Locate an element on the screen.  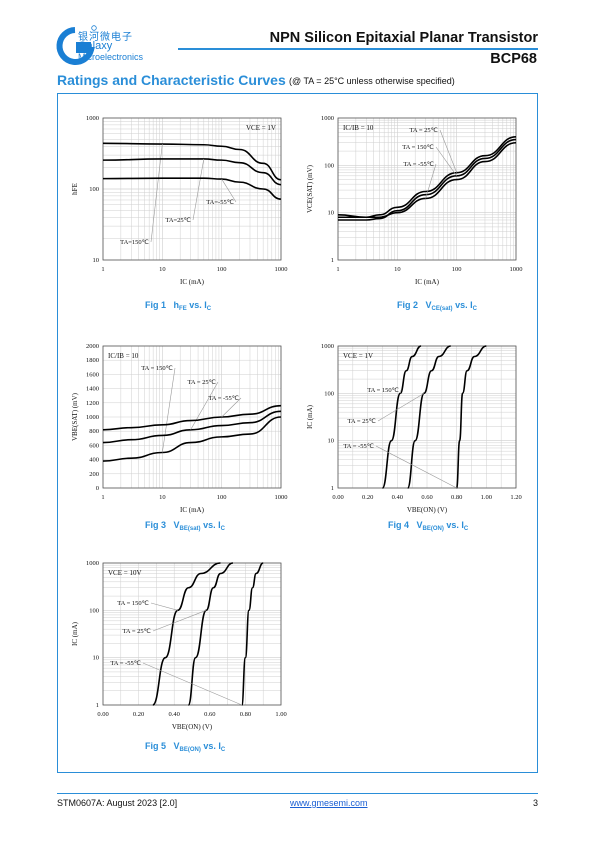
footer-website-link: www.gmesemi.com is located at coordinates (329, 803).